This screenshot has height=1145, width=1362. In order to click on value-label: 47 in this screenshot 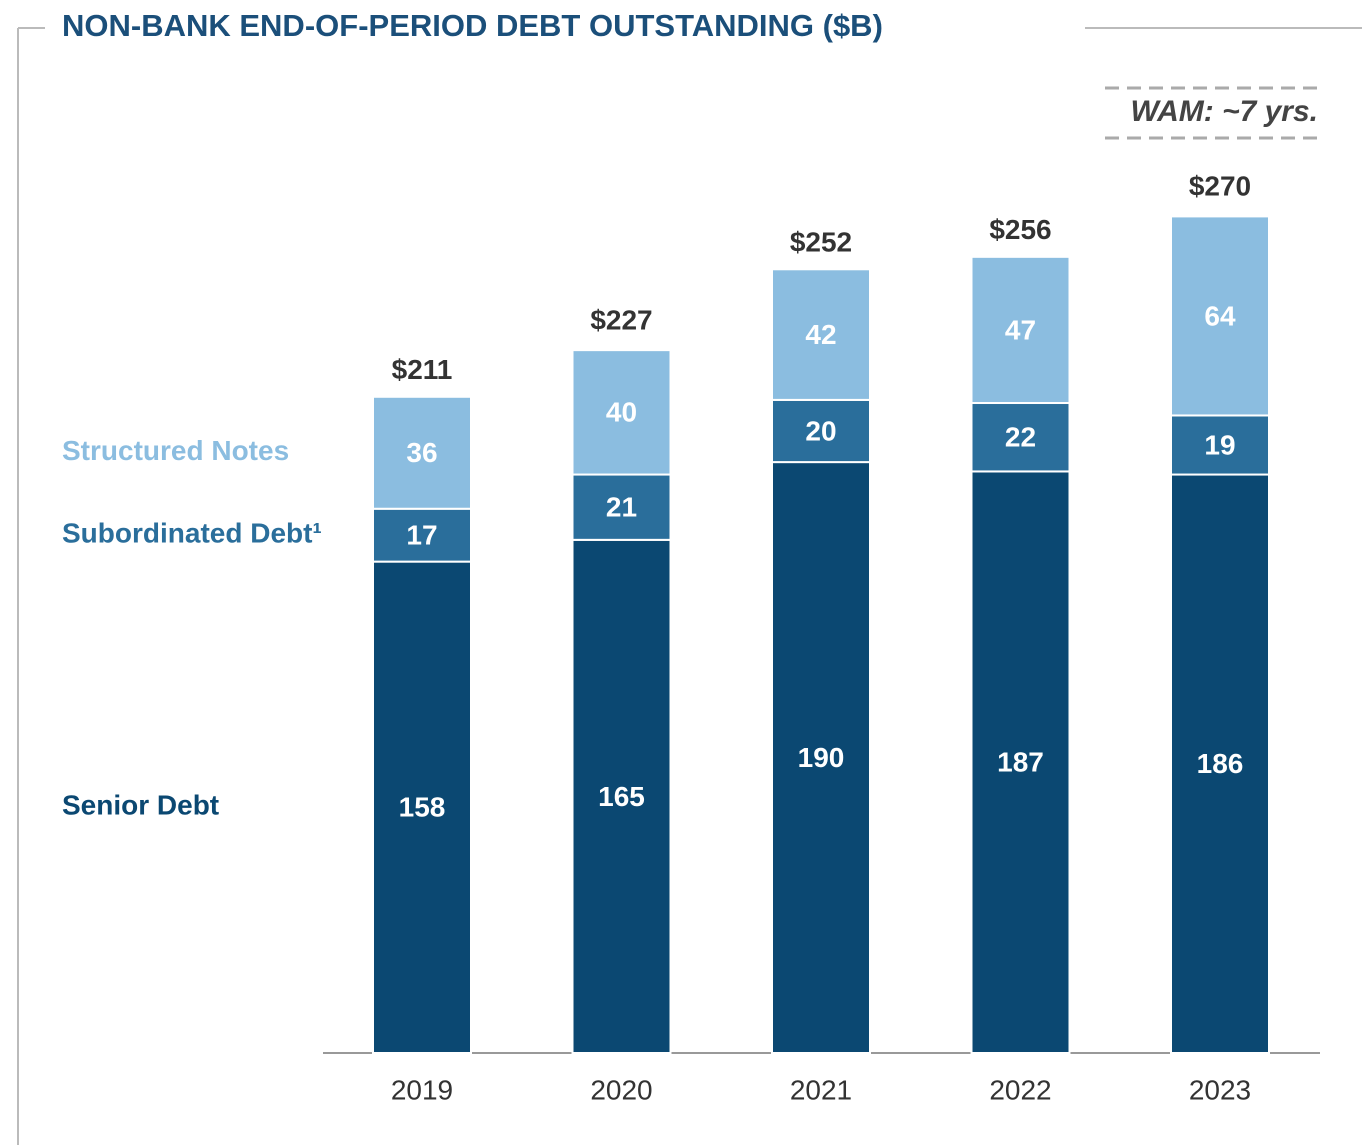, I will do `click(1020, 329)`.